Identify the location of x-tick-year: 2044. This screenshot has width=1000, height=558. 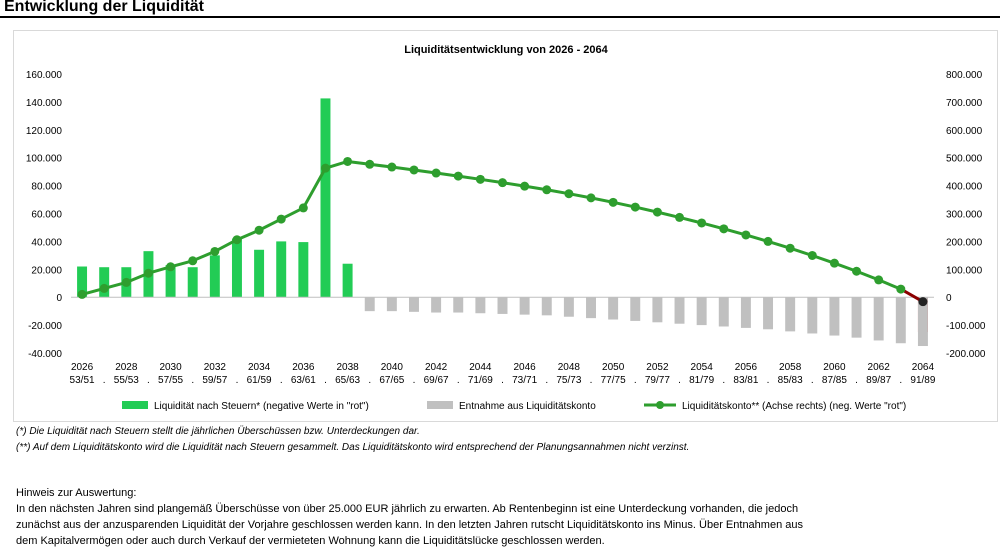
(480, 367).